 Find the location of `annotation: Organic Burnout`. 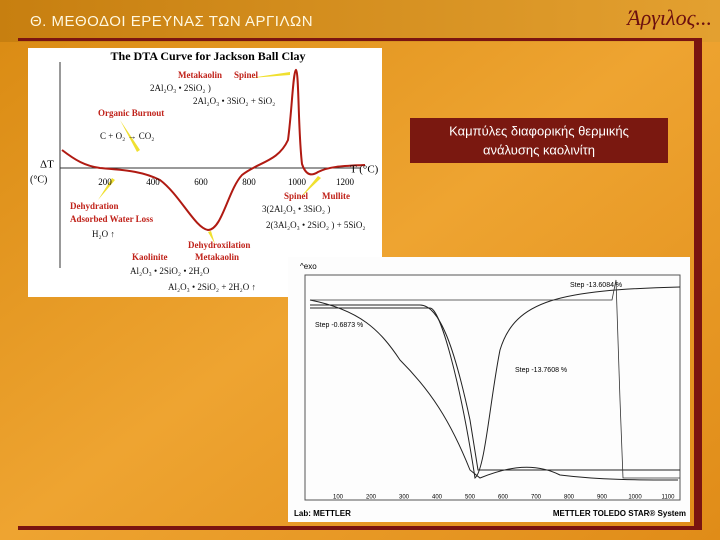

annotation: Organic Burnout is located at coordinates (131, 113).